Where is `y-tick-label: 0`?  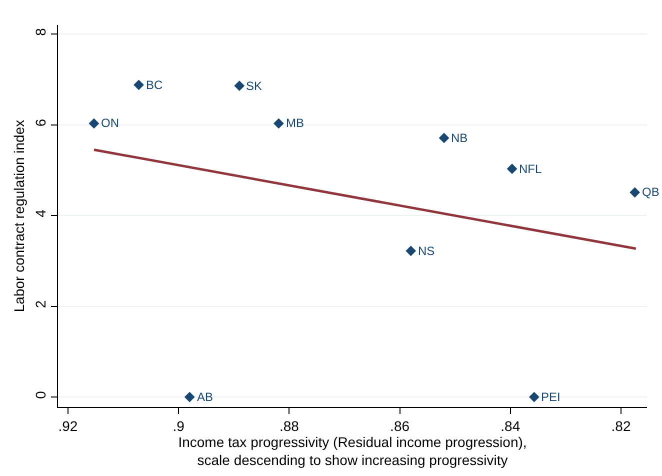 y-tick-label: 0 is located at coordinates (40, 394).